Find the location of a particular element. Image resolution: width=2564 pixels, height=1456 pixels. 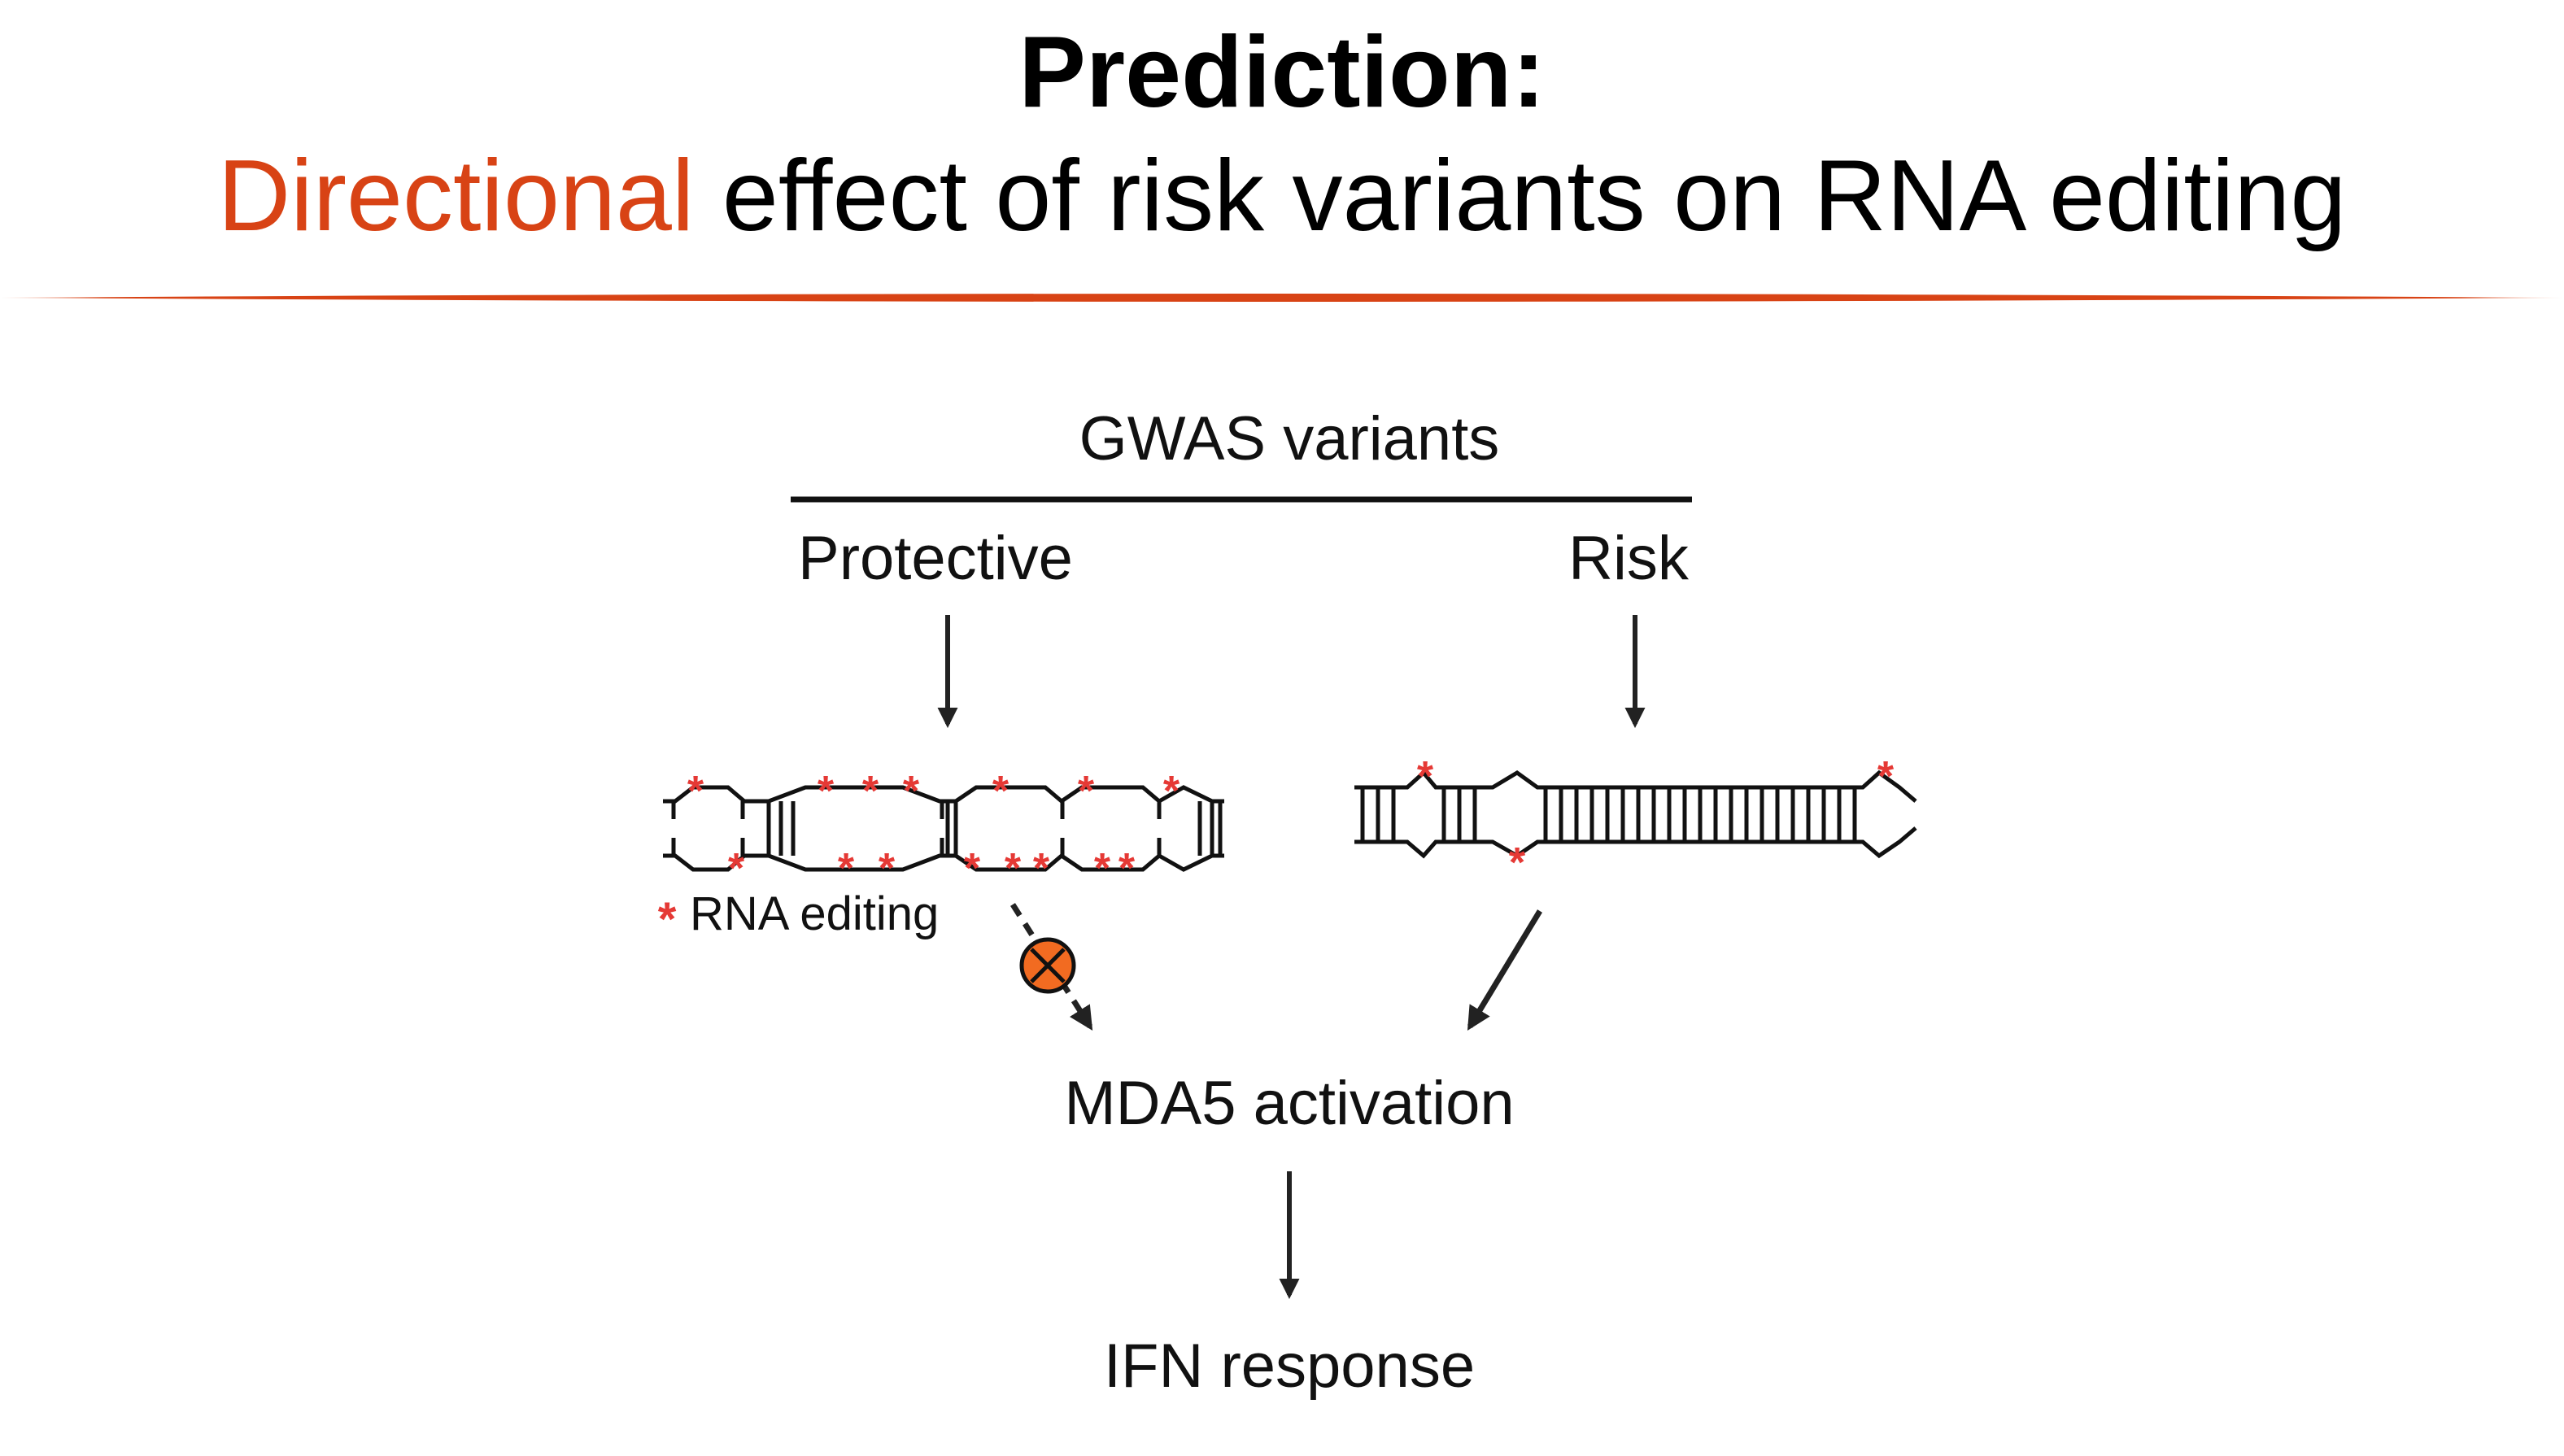

inhibition-icon is located at coordinates (1047, 966).